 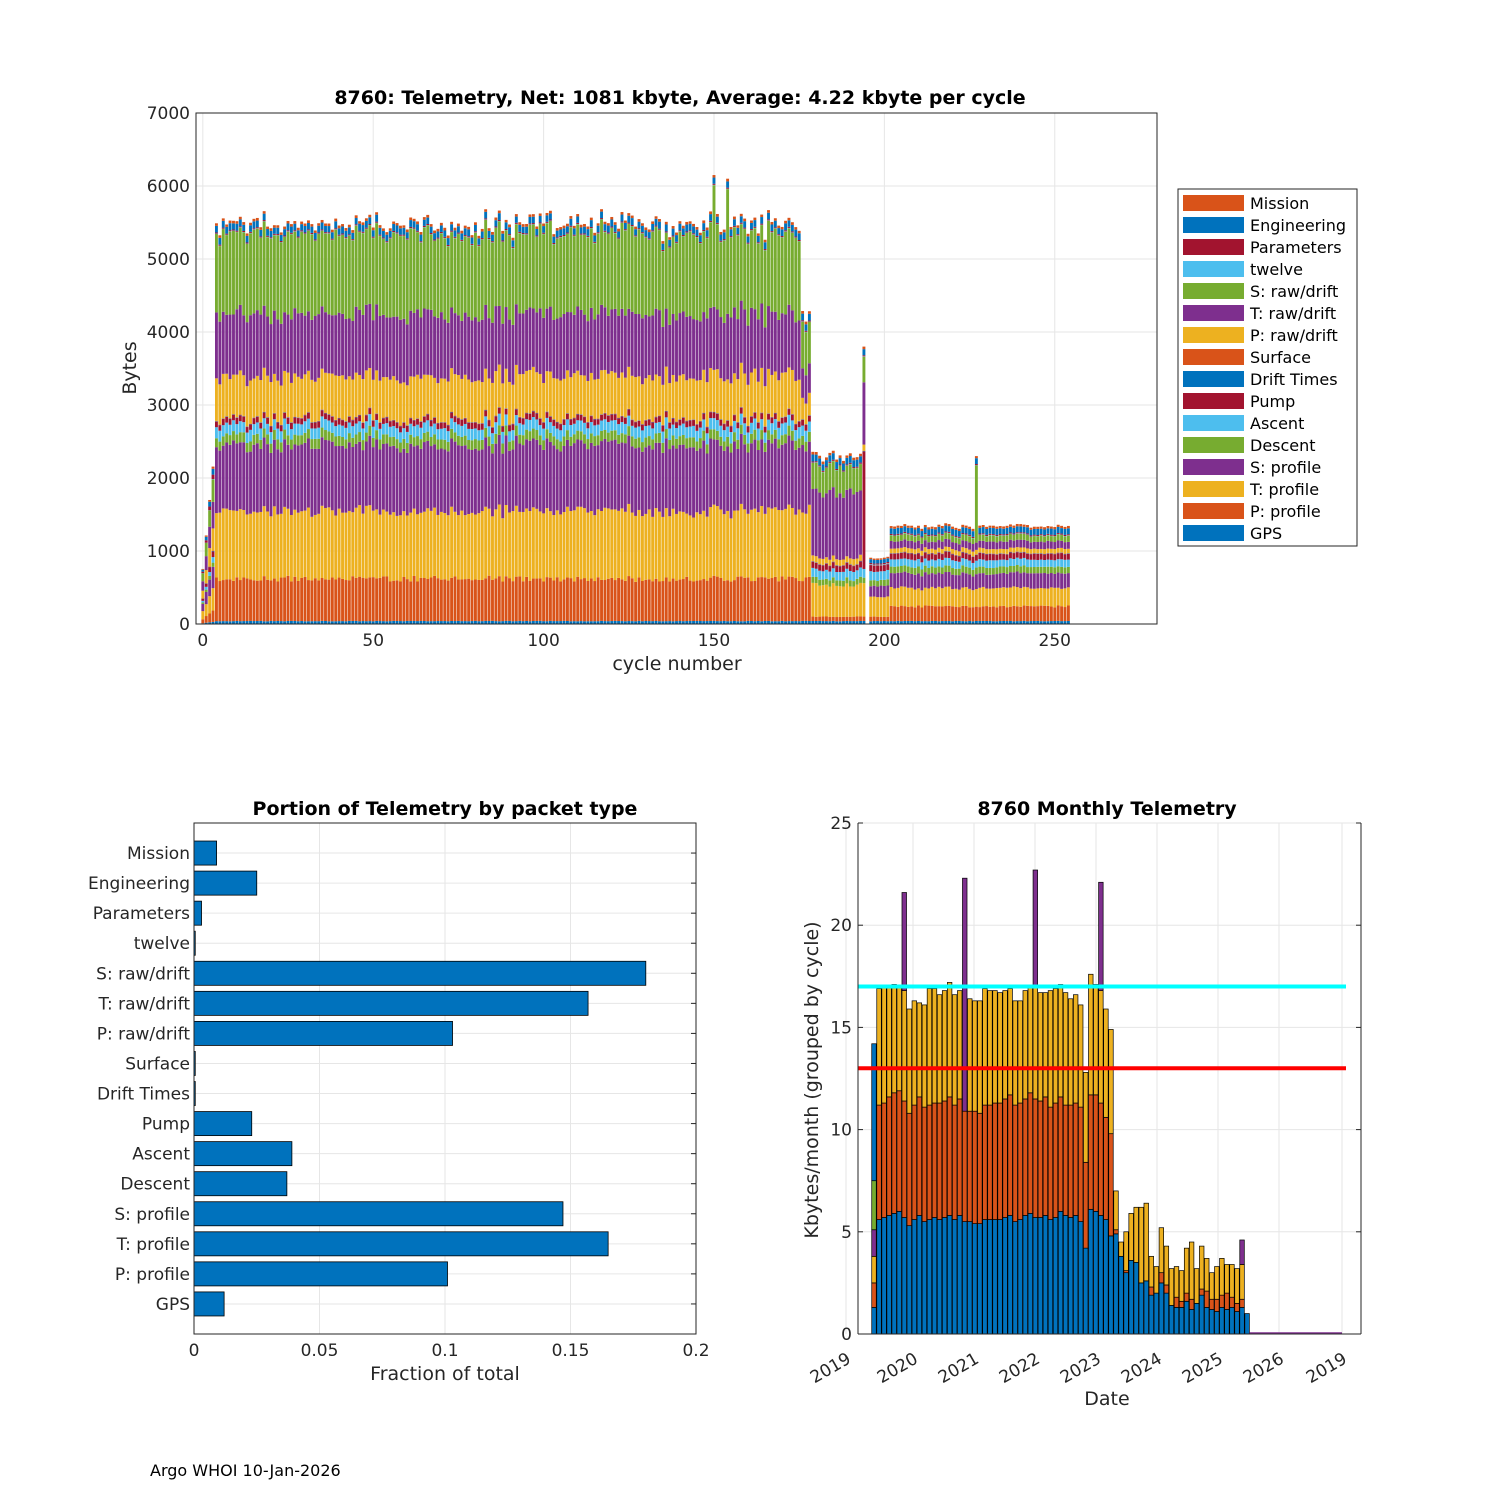 What do you see at coordinates (168, 114) in the screenshot?
I see `y-tick-label: 7000` at bounding box center [168, 114].